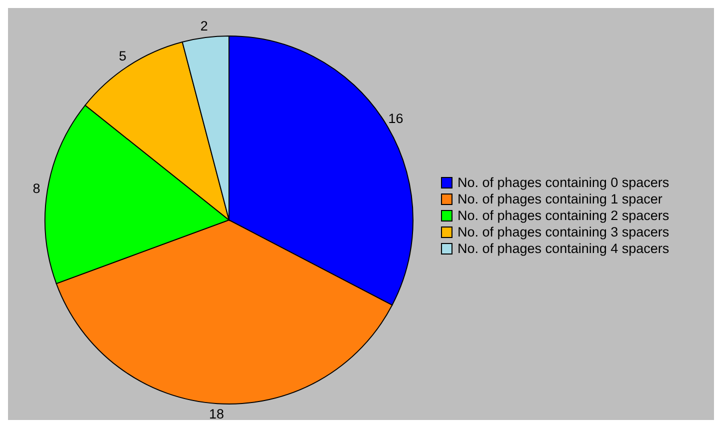 The width and height of the screenshot is (722, 428). I want to click on legend-label: No. of phages containing 3 spacers, so click(564, 232).